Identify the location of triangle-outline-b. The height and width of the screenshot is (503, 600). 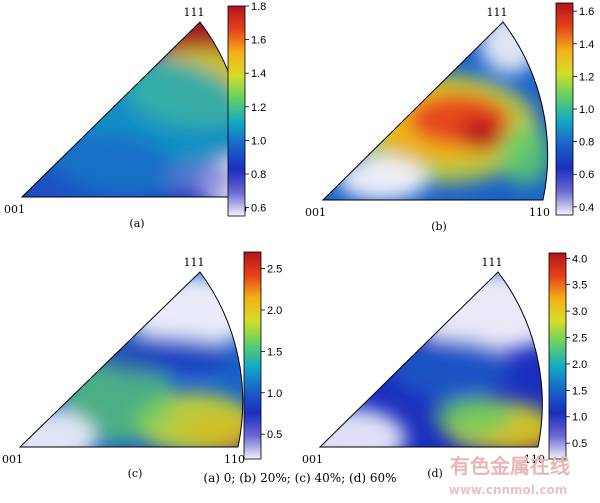
(435, 111).